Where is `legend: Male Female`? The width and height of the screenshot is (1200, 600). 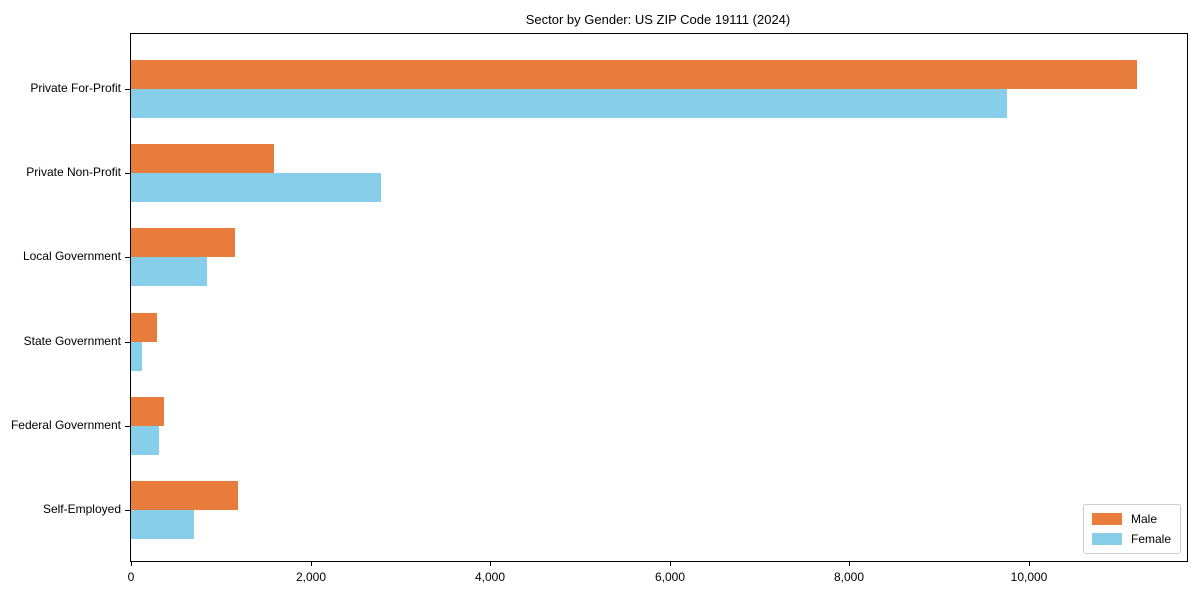 legend: Male Female is located at coordinates (1131, 529).